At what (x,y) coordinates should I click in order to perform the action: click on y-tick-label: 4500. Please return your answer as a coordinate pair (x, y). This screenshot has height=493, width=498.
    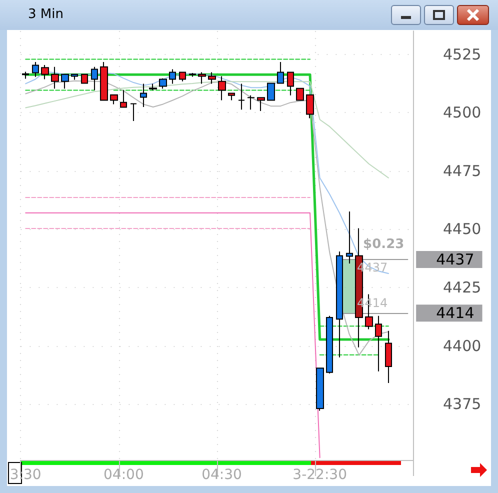
    Looking at the image, I should click on (462, 113).